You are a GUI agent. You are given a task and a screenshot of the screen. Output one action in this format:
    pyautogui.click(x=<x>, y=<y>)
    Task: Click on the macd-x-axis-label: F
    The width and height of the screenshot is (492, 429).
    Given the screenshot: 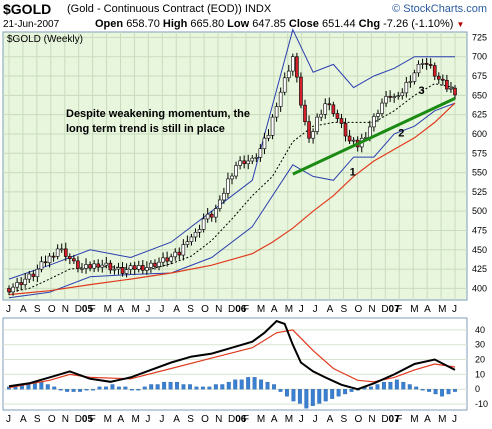 What is the action you would take?
    pyautogui.click(x=246, y=419)
    